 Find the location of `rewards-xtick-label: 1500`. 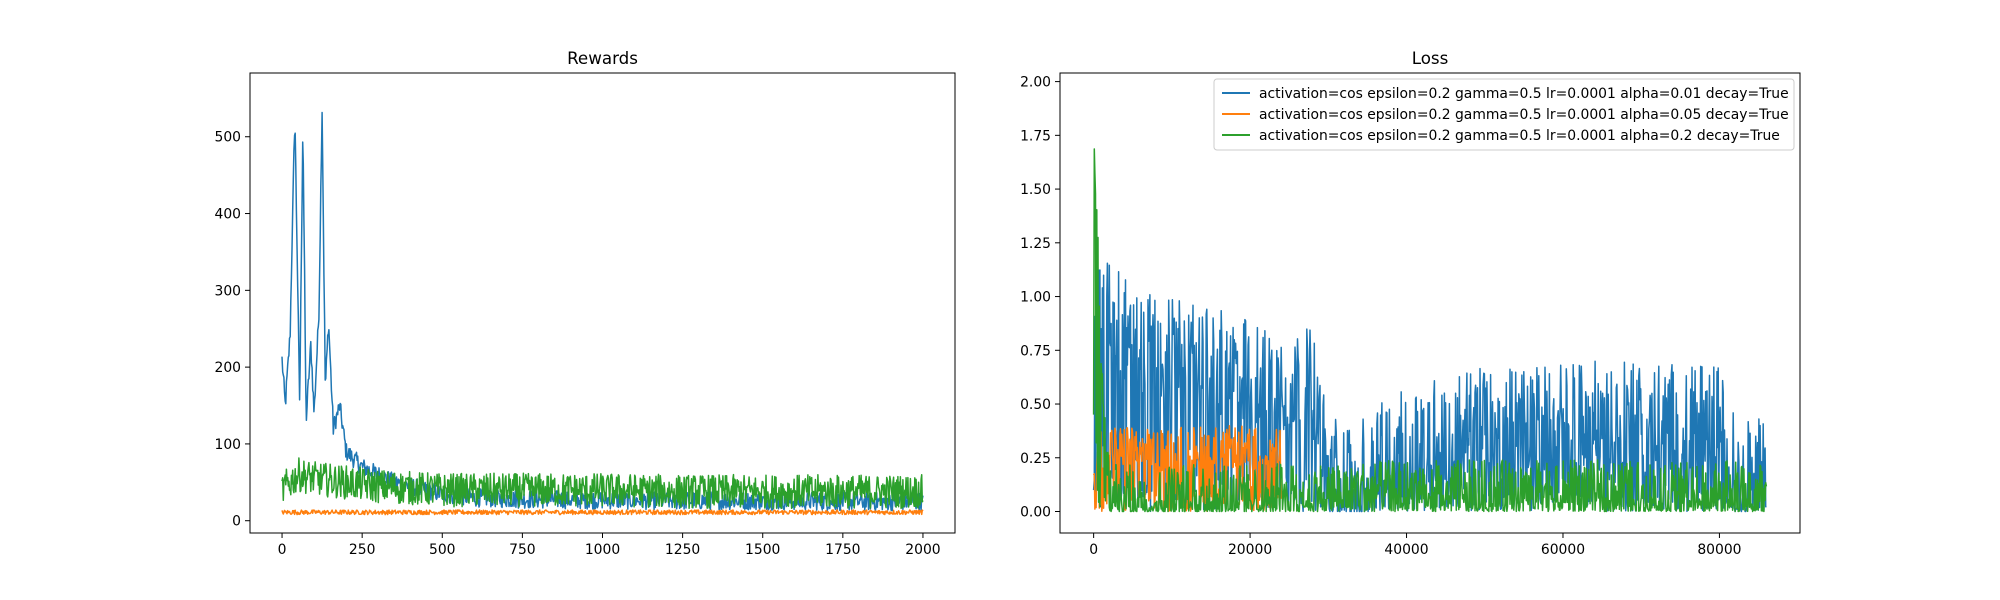

rewards-xtick-label: 1500 is located at coordinates (762, 550).